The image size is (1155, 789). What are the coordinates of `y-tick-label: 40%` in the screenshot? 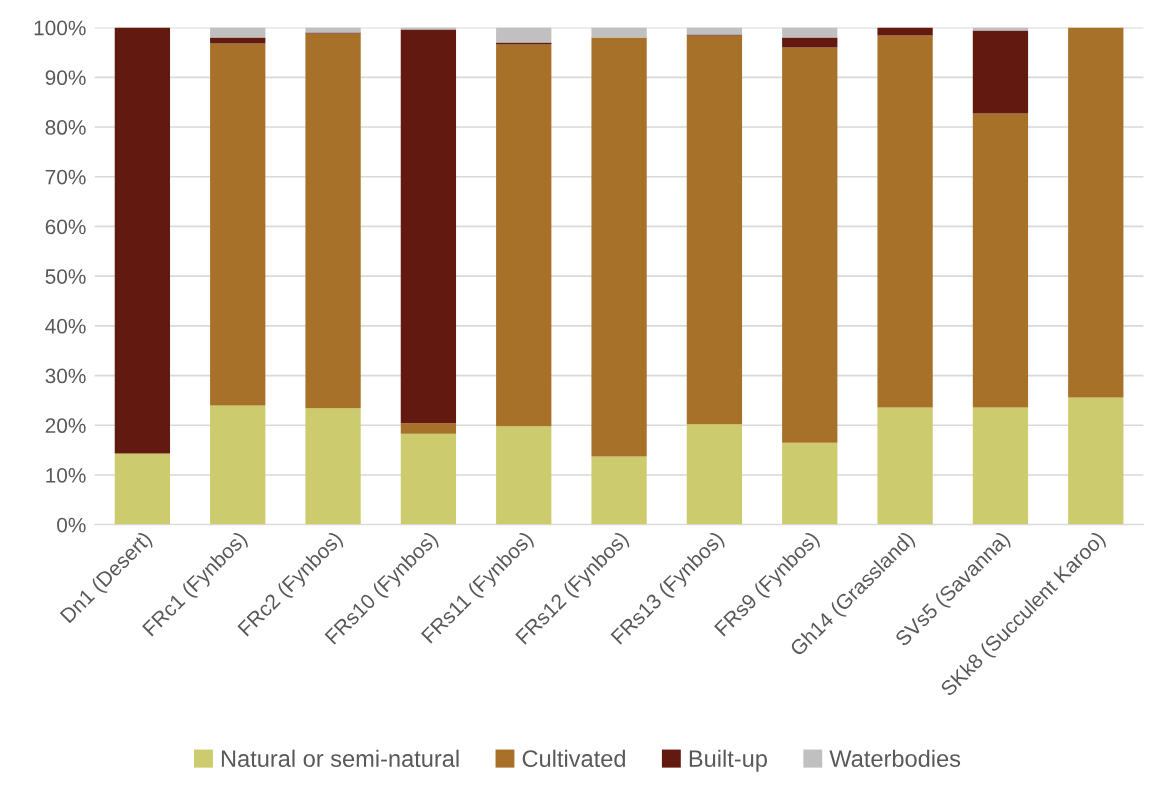 It's located at (65, 326).